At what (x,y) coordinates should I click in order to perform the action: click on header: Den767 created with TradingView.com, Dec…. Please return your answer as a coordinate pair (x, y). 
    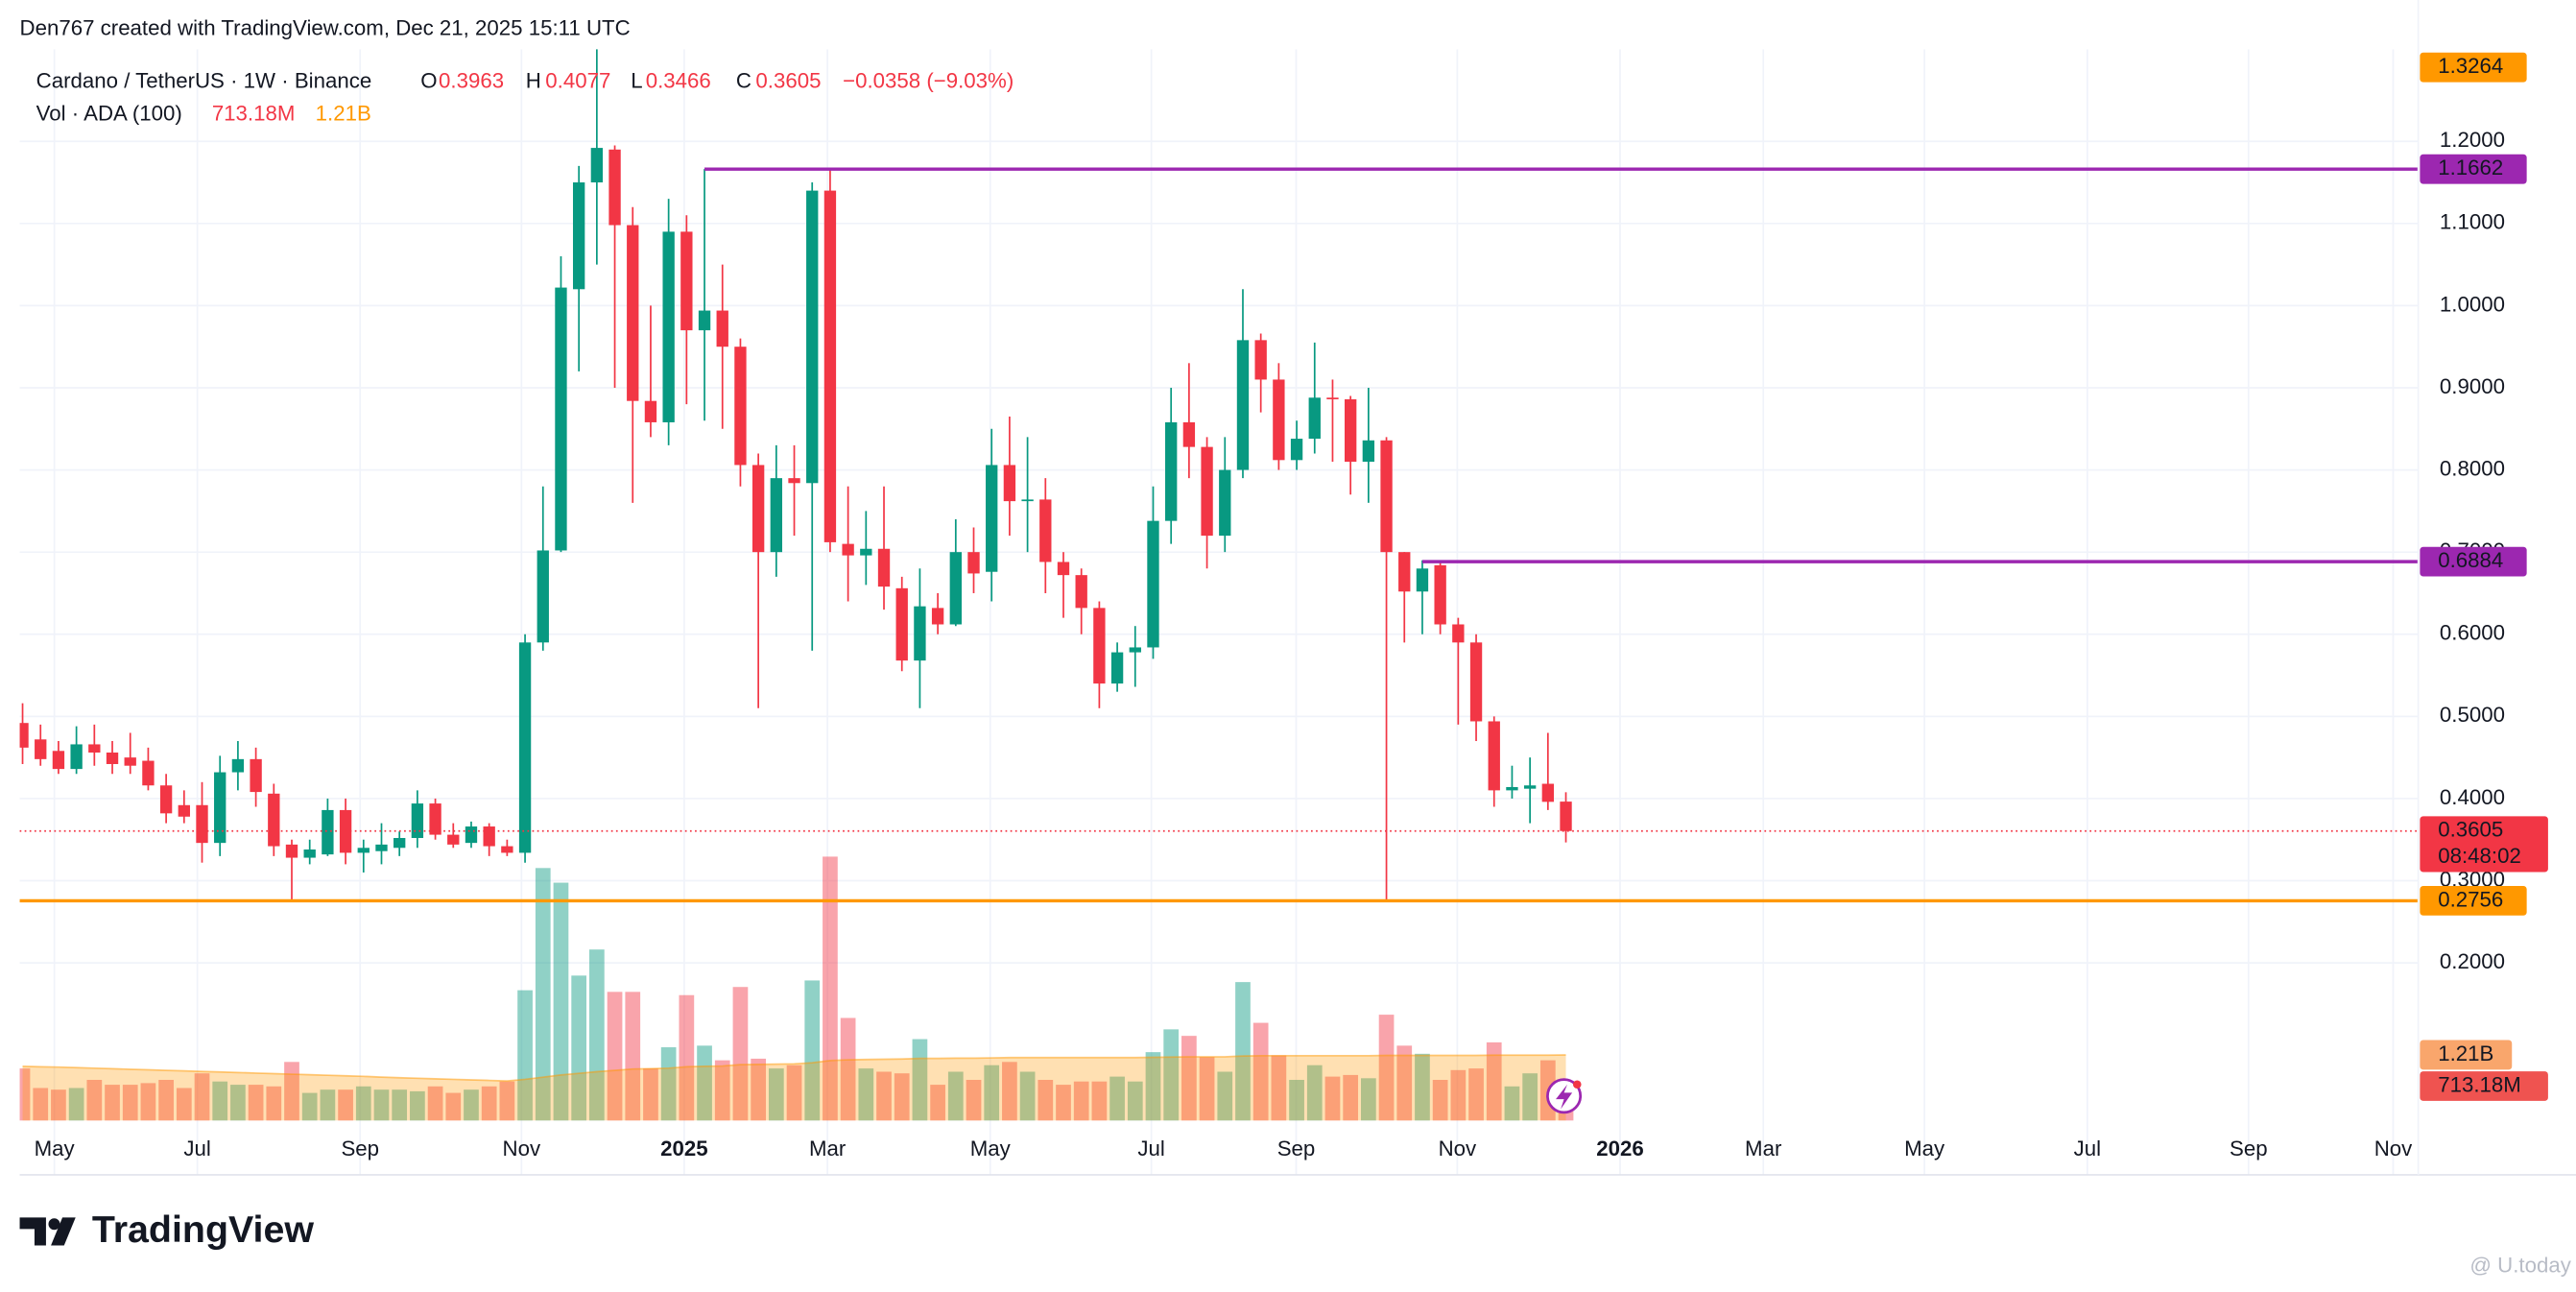
    Looking at the image, I should click on (325, 28).